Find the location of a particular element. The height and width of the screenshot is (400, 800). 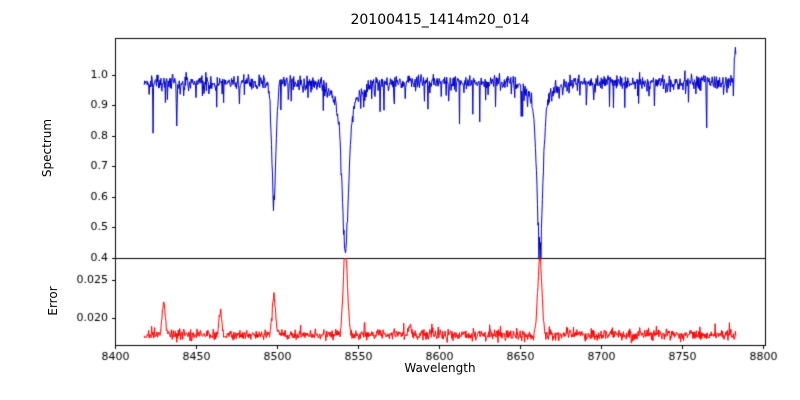

chart-title: 20100415_1414m20_014 is located at coordinates (440, 20).